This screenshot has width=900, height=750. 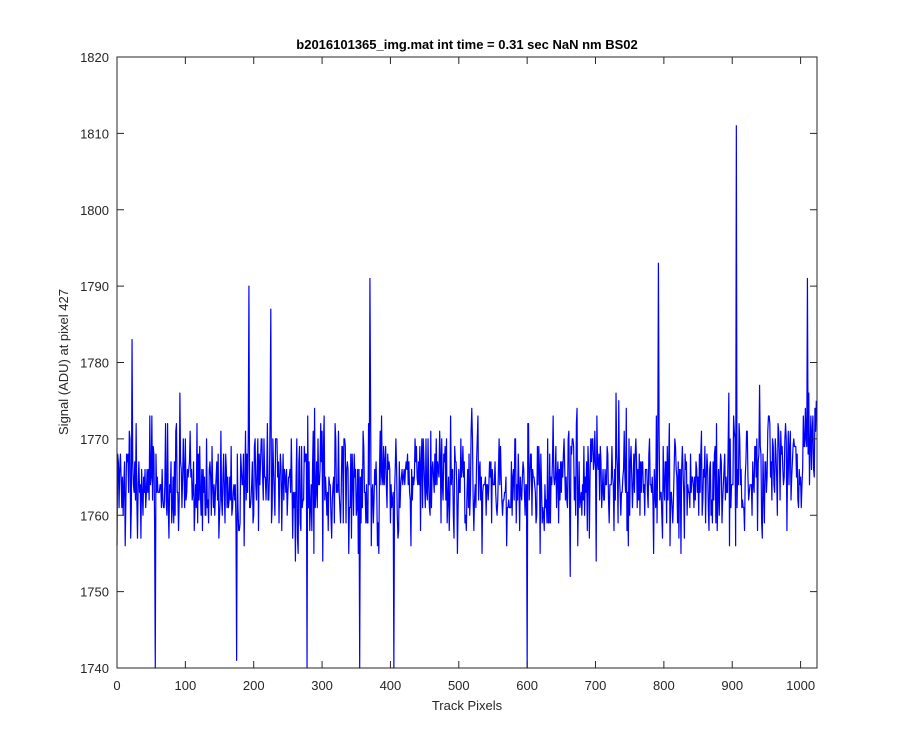 I want to click on x-axis-label: Track Pixels, so click(x=467, y=705).